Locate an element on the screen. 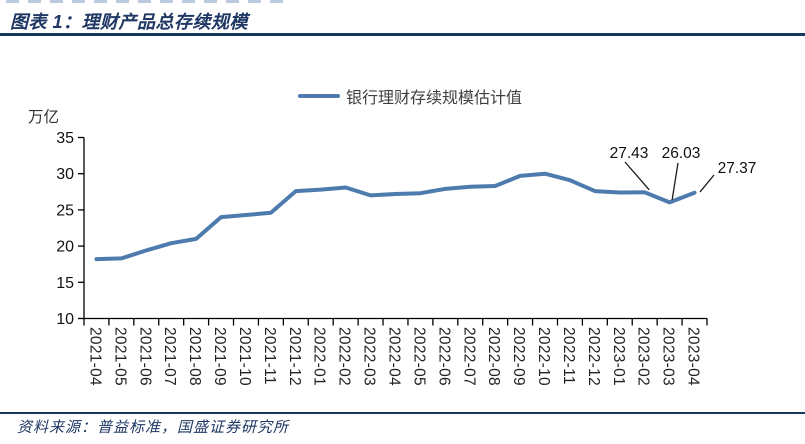 This screenshot has width=805, height=444. title-underline-rule is located at coordinates (402, 34).